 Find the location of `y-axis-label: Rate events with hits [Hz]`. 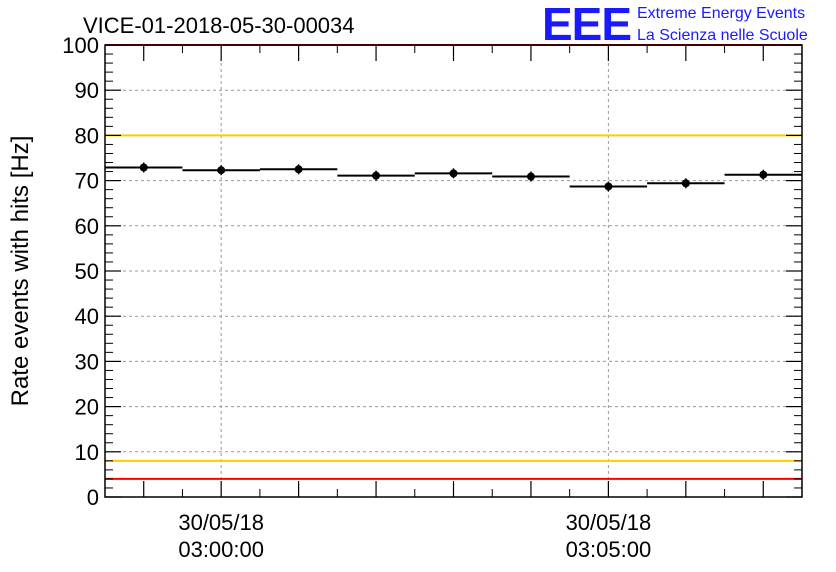

y-axis-label: Rate events with hits [Hz] is located at coordinates (20, 271).